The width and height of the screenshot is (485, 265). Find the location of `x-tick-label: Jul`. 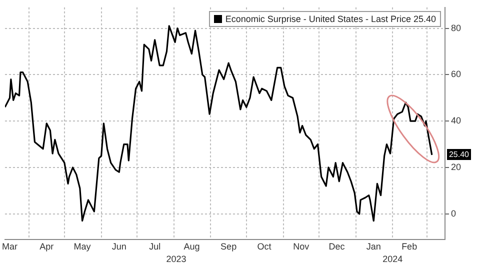

x-tick-label: Jul is located at coordinates (155, 246).